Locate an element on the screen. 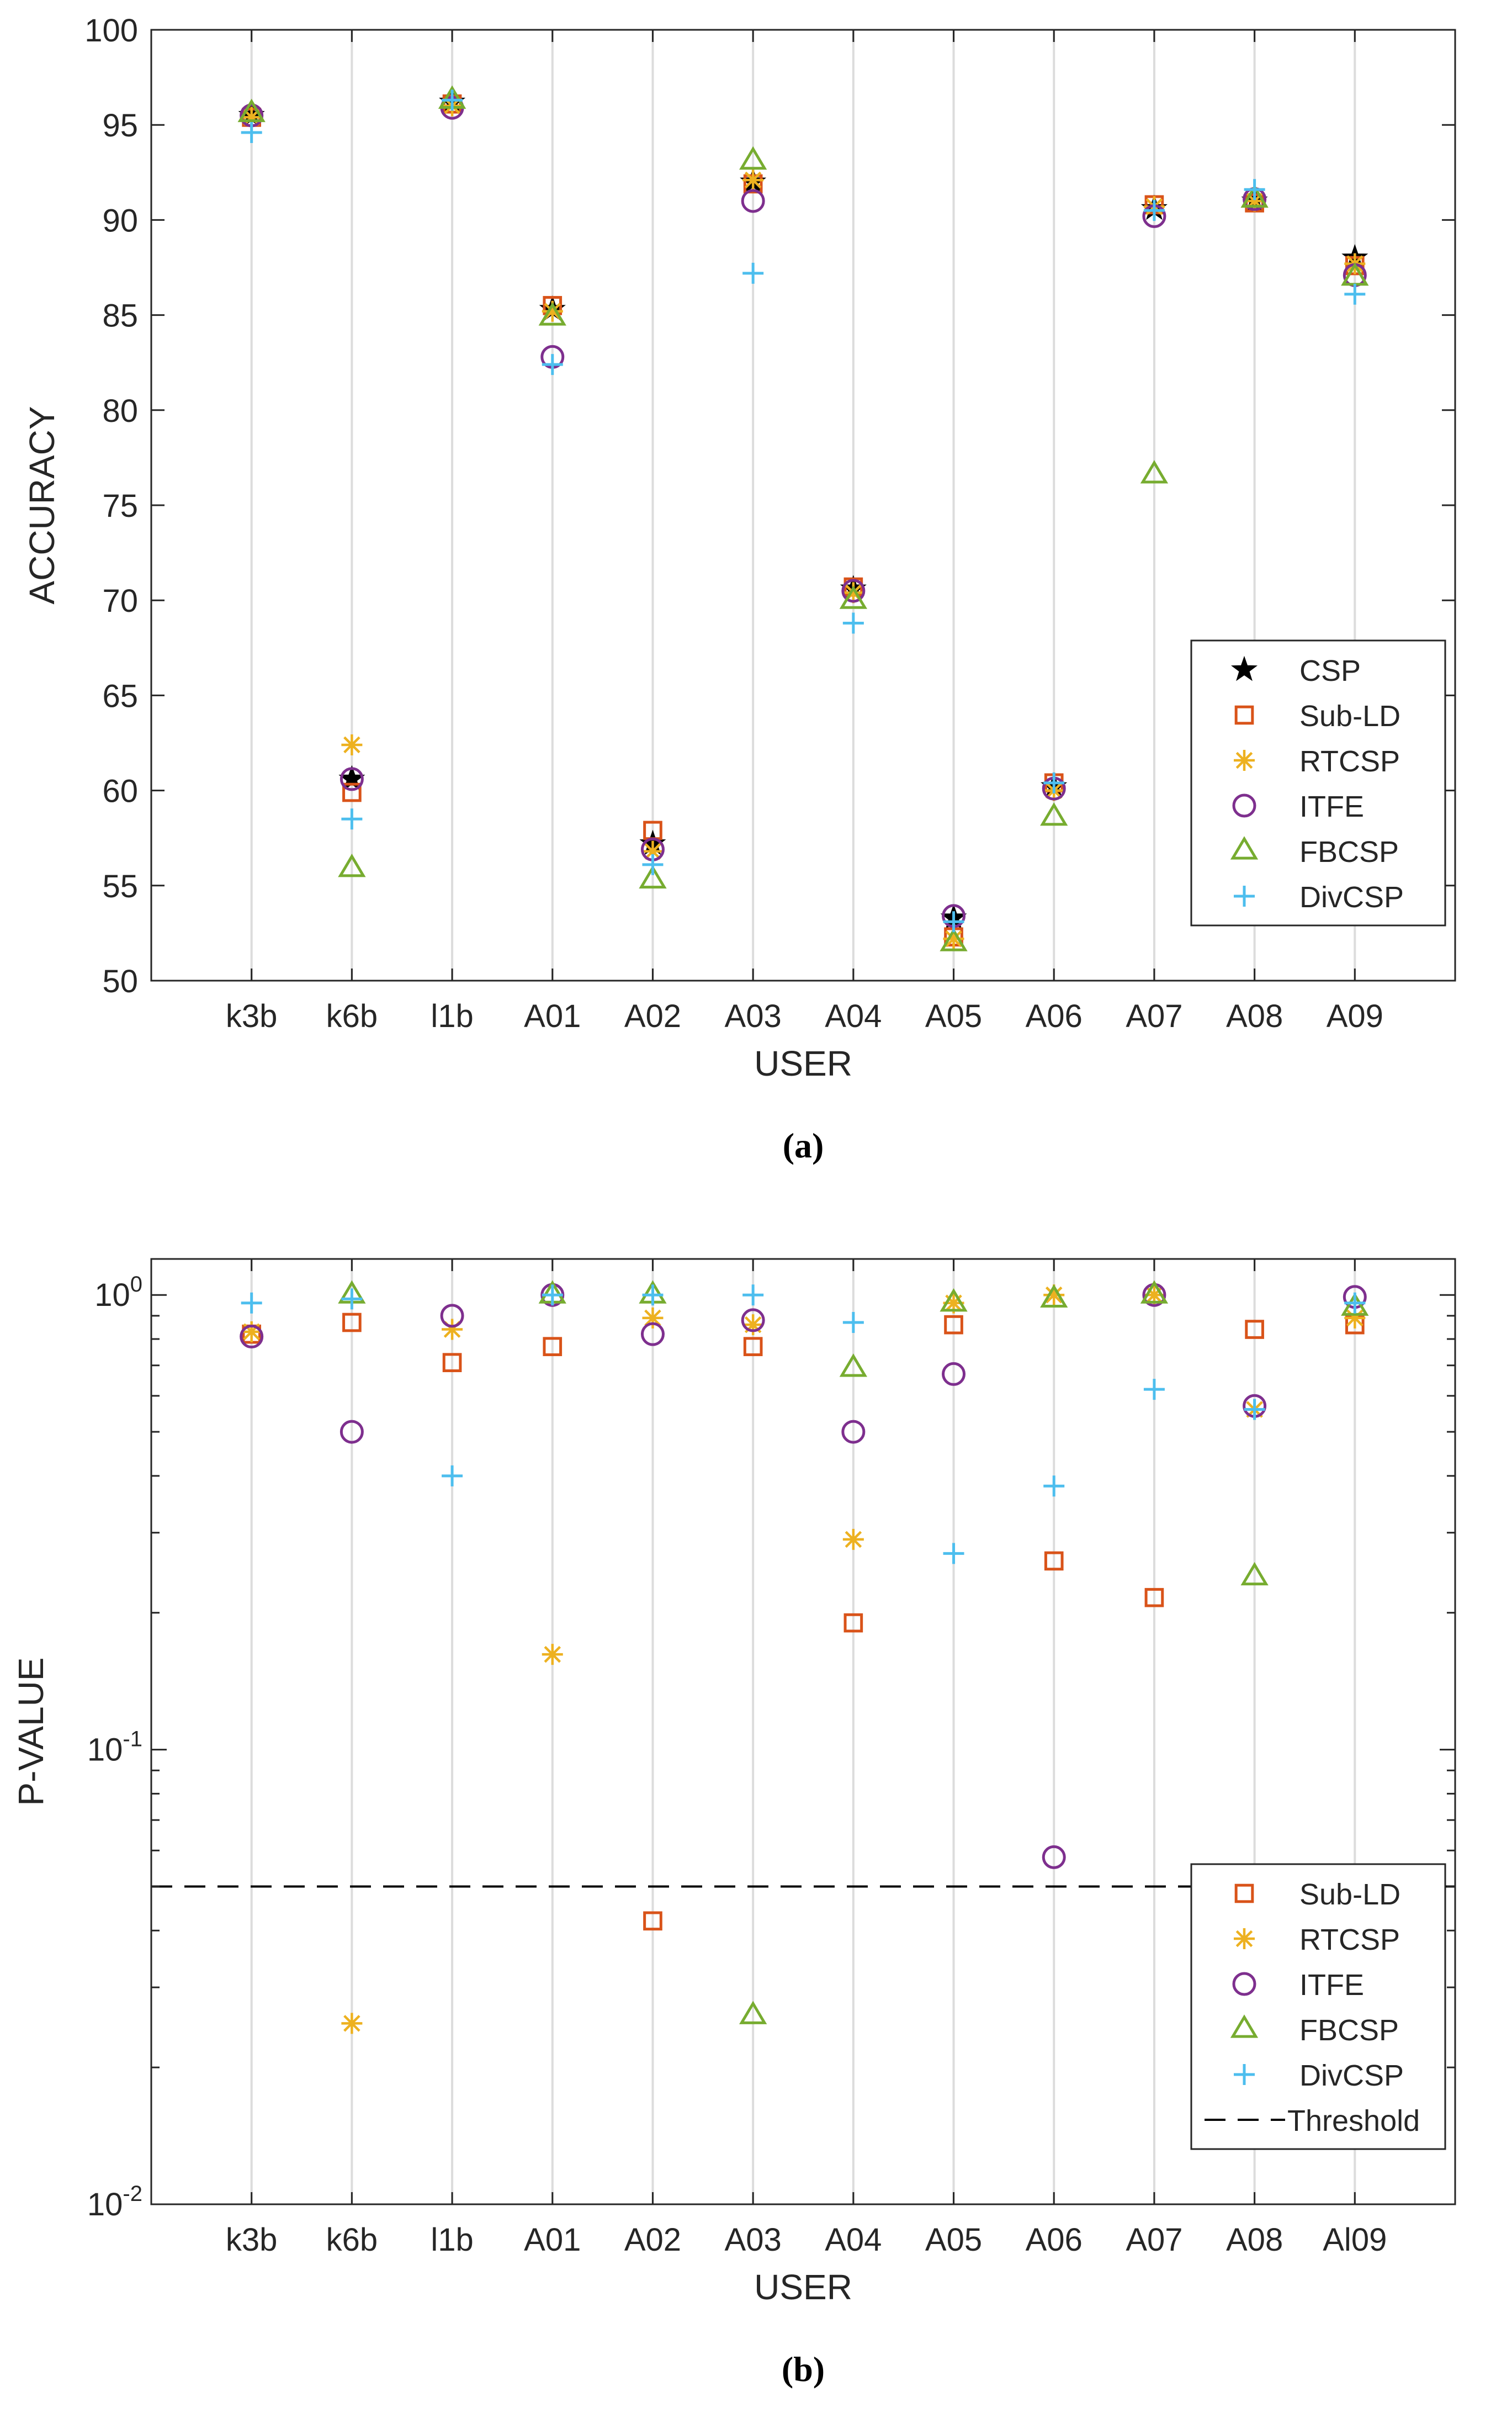 Image resolution: width=1512 pixels, height=2413 pixels. panel-caption: (b) is located at coordinates (804, 2369).